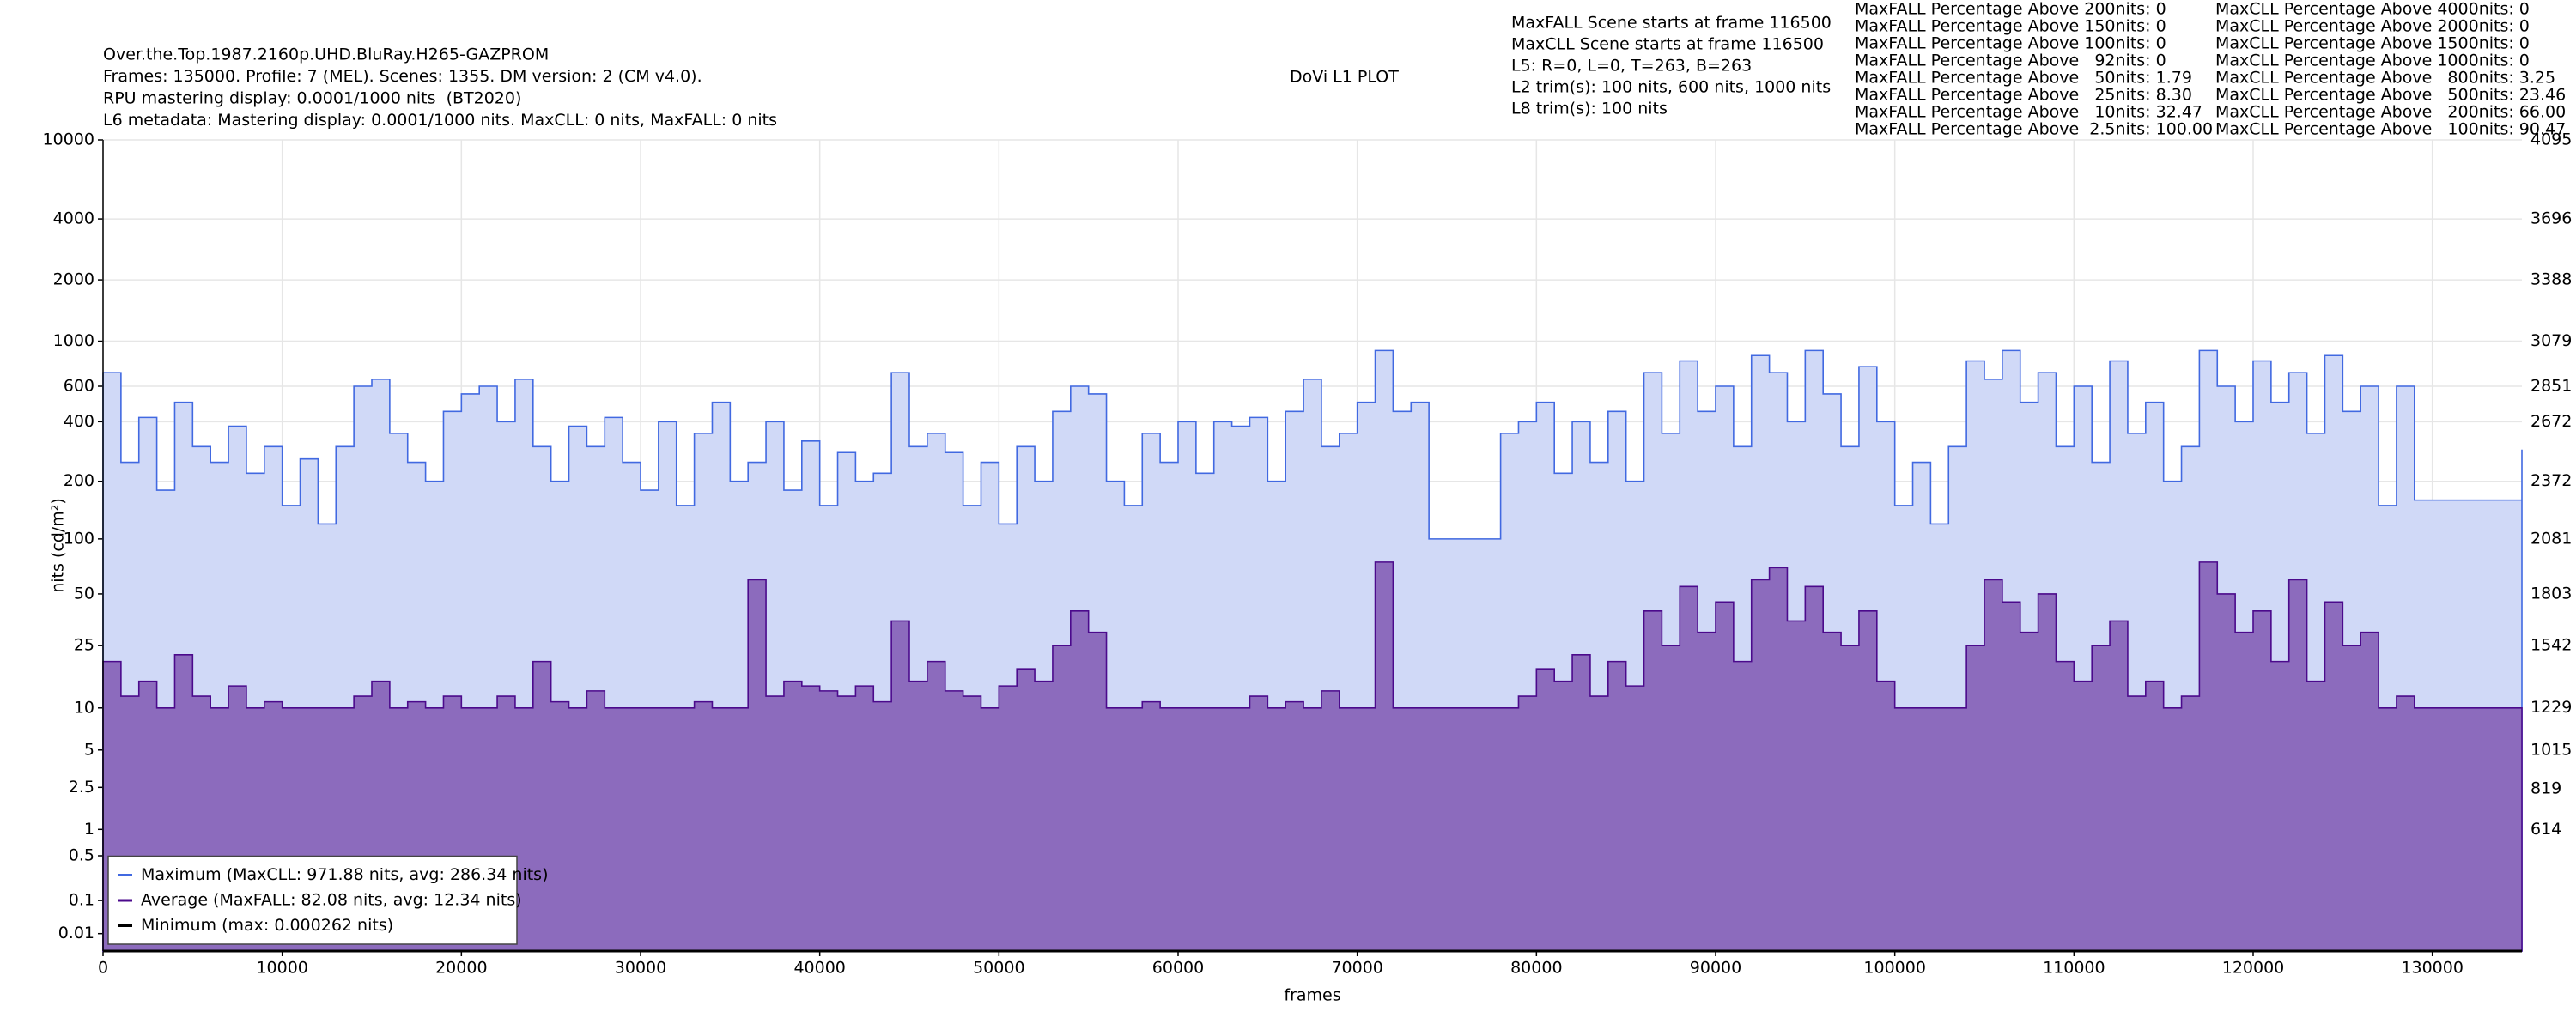 The height and width of the screenshot is (1030, 2576). What do you see at coordinates (2011, 9) in the screenshot?
I see `stat-line: MaxFALL Percentage Above 200nits: 0` at bounding box center [2011, 9].